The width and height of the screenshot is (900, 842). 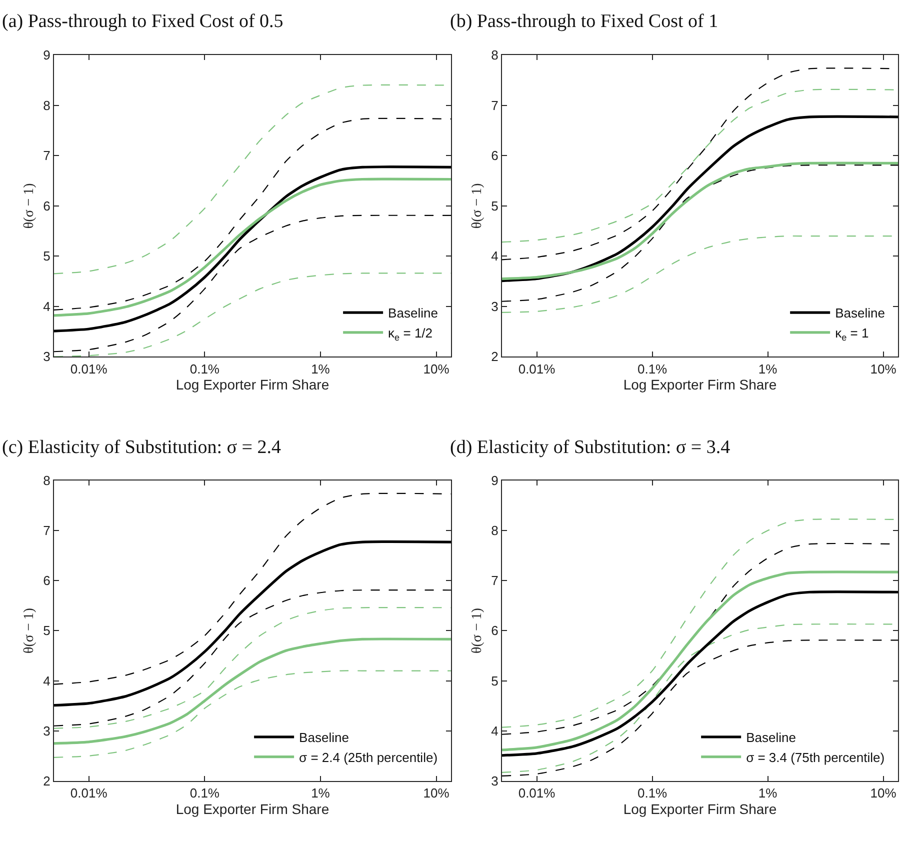 I want to click on chart-title: (a) Pass-through to Fixed Cost of 0.5, so click(x=143, y=21).